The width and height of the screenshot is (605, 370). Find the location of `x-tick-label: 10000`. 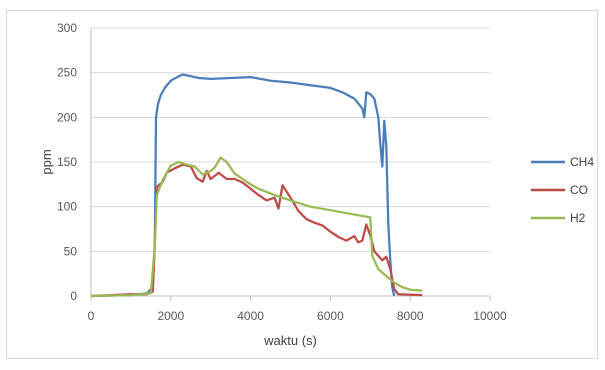

x-tick-label: 10000 is located at coordinates (490, 316).